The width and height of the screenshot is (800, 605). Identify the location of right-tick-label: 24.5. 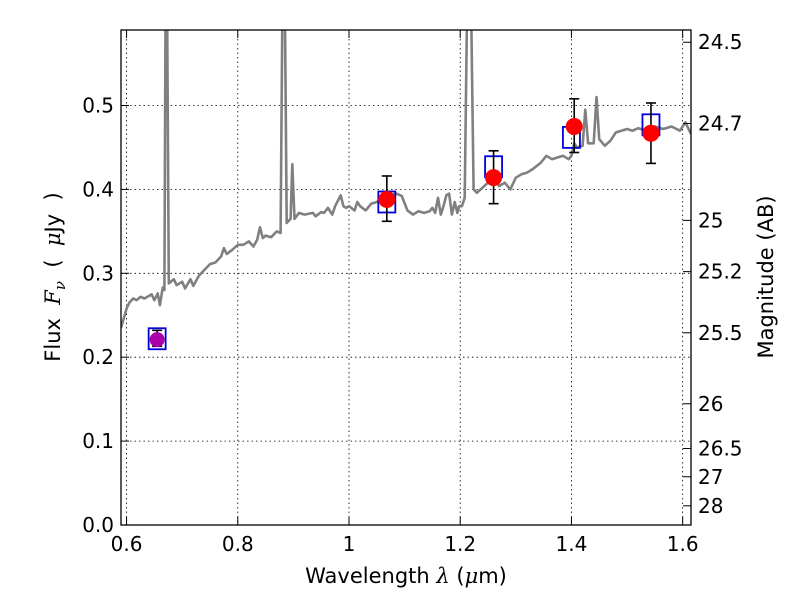
(720, 42).